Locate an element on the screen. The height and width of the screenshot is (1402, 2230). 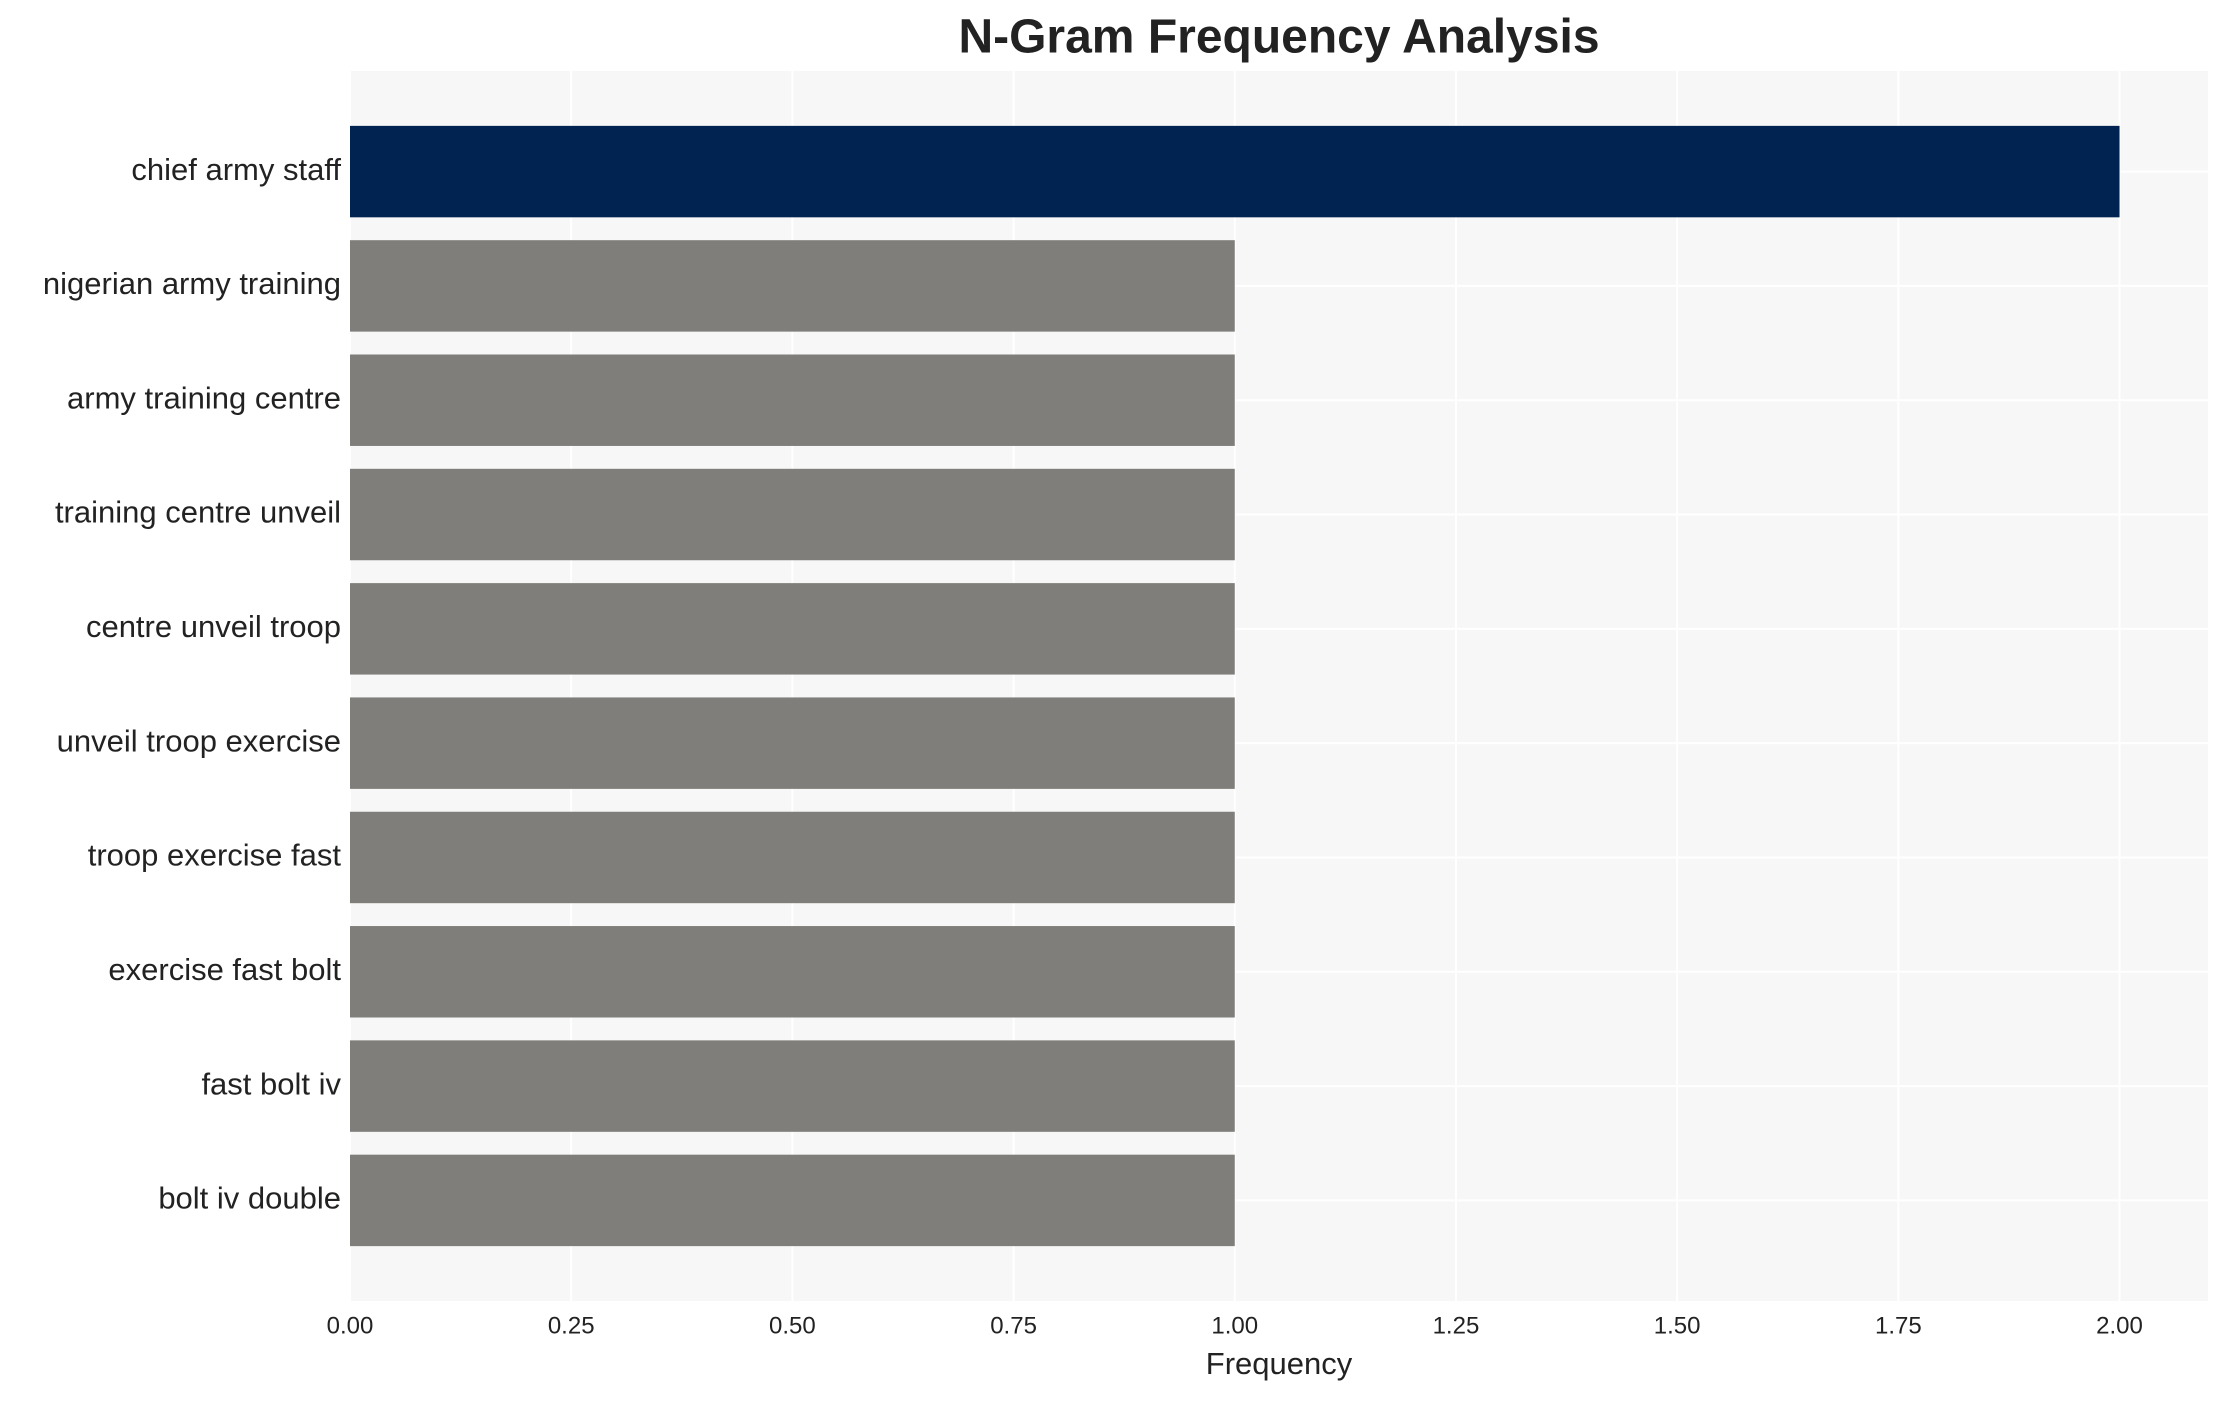
y-tick-label: centre unveil troop is located at coordinates (213, 626).